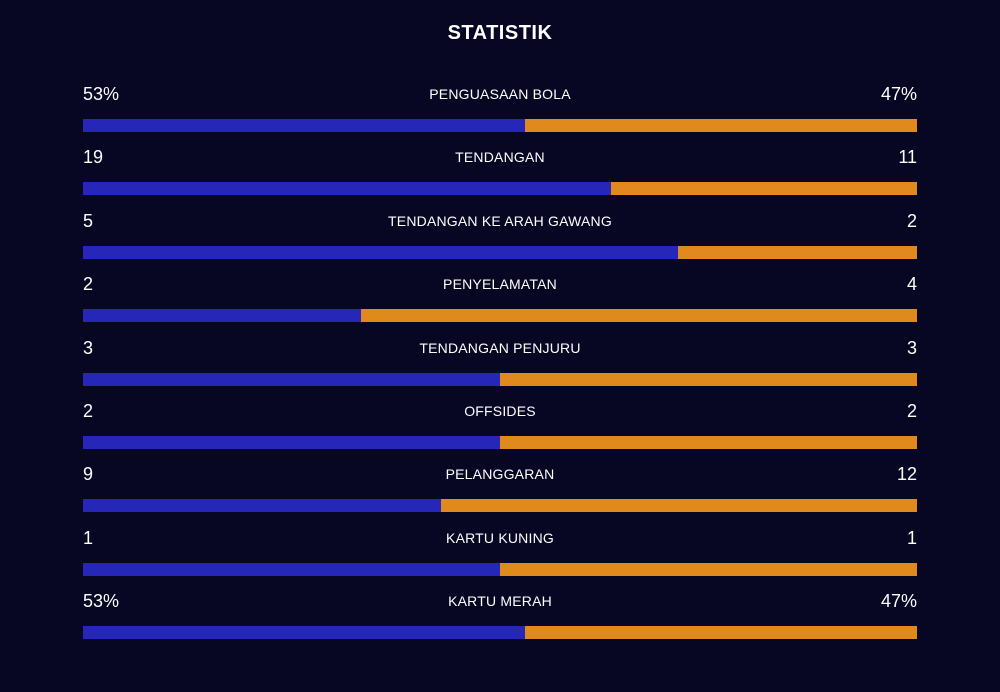  What do you see at coordinates (500, 618) in the screenshot?
I see `stat-row-red-cards: 53% KARTU MERAH 47%` at bounding box center [500, 618].